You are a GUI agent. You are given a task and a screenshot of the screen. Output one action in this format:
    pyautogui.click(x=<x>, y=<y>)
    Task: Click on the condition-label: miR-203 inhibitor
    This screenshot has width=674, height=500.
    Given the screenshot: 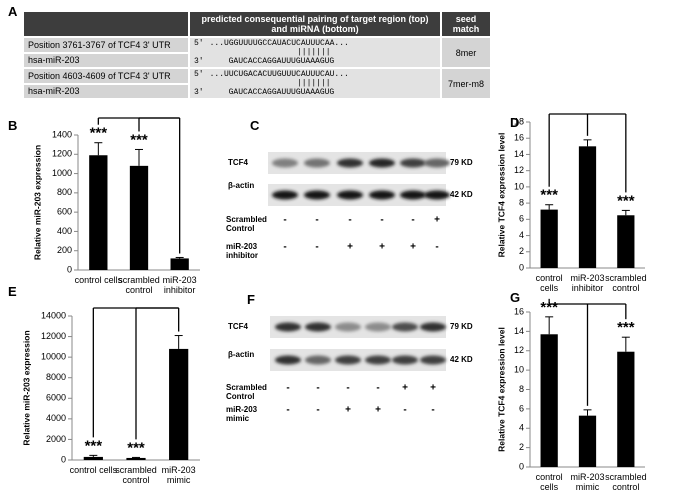 What is the action you would take?
    pyautogui.click(x=242, y=251)
    